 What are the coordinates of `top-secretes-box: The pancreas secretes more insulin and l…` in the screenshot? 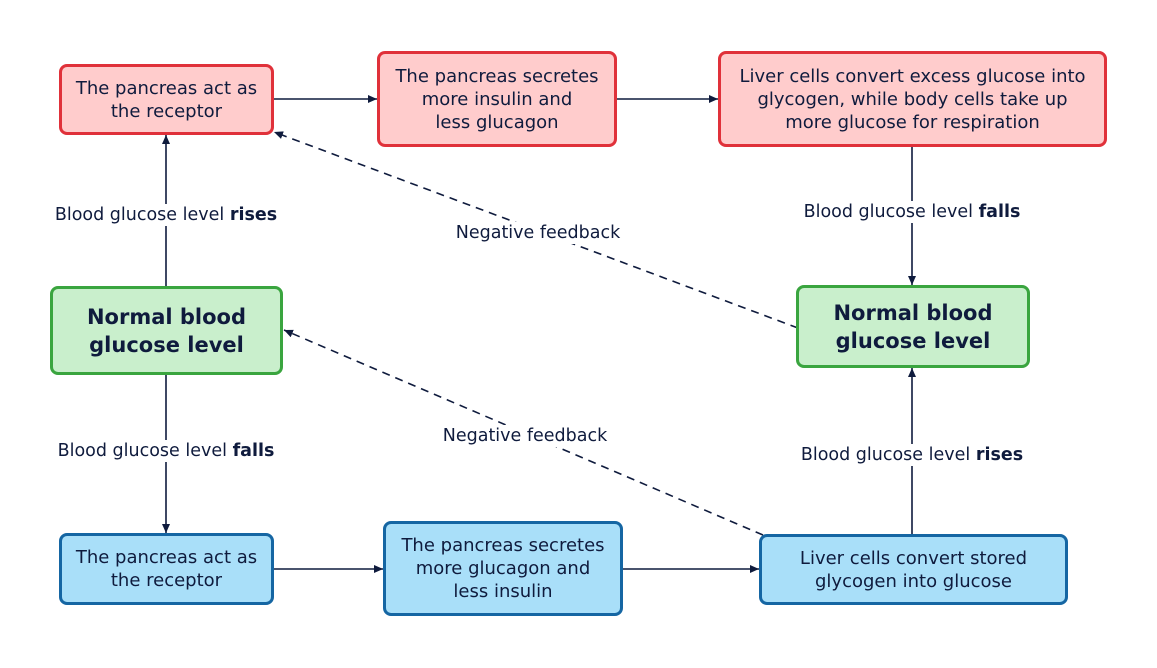 It's located at (497, 99).